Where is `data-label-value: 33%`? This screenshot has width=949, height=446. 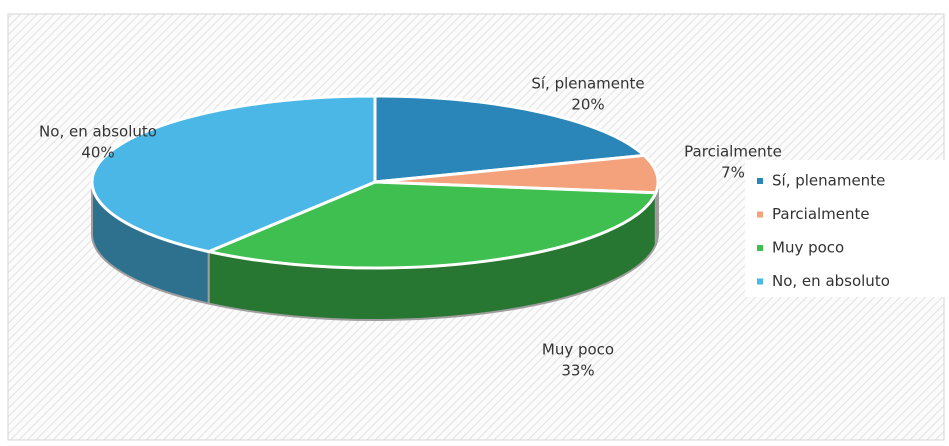
data-label-value: 33% is located at coordinates (577, 371).